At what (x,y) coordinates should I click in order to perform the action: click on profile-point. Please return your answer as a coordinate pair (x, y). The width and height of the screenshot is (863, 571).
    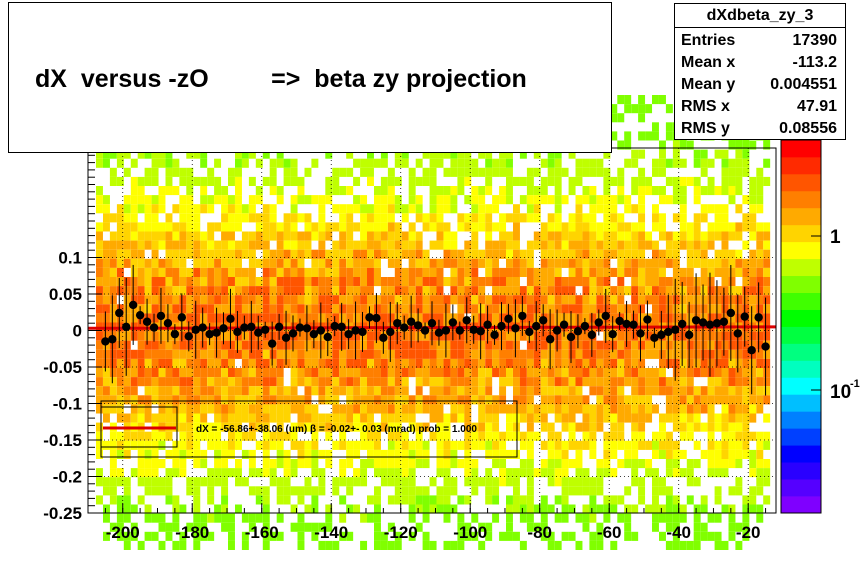
    Looking at the image, I should click on (647, 319).